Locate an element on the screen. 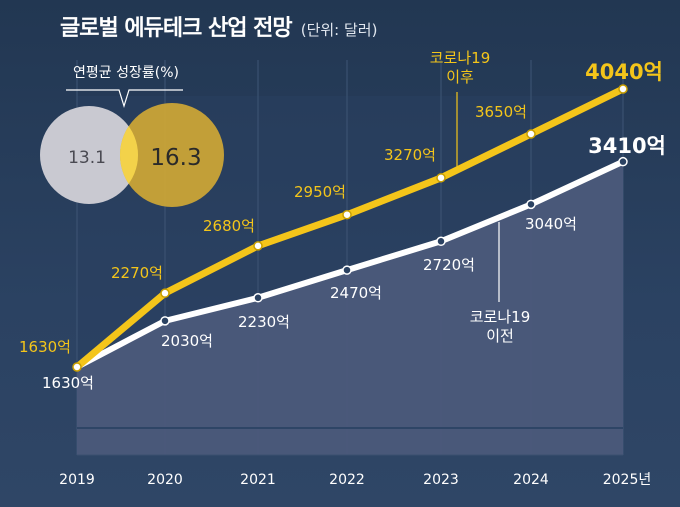  data-label: 2720억 is located at coordinates (449, 265).